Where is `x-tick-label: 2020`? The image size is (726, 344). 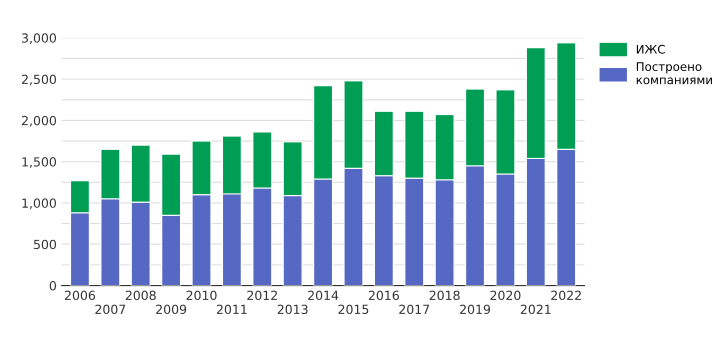
x-tick-label: 2020 is located at coordinates (505, 295).